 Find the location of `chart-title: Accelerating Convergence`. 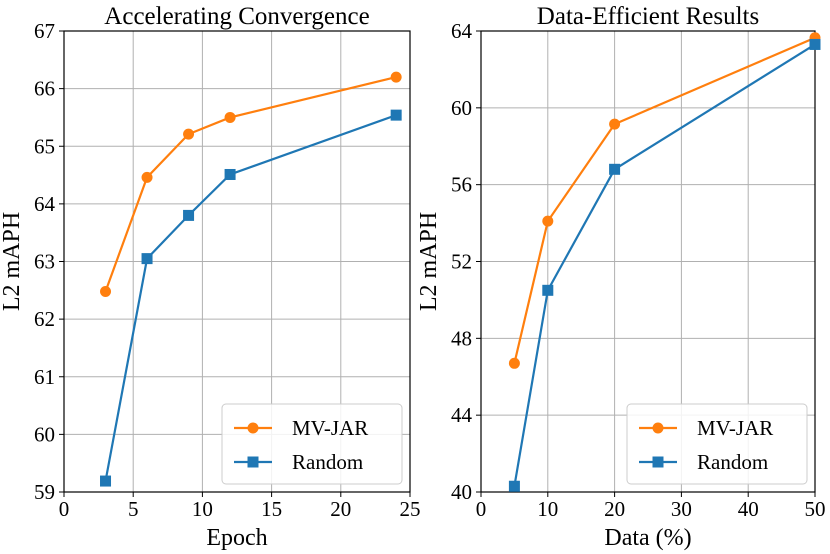

chart-title: Accelerating Convergence is located at coordinates (236, 16).